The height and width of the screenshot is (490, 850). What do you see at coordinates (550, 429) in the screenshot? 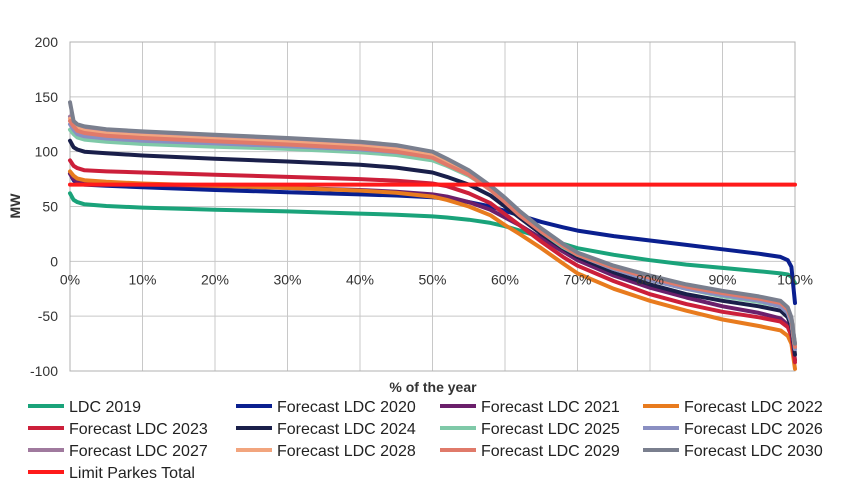
I see `legend-label: Forecast LDC 2025` at bounding box center [550, 429].